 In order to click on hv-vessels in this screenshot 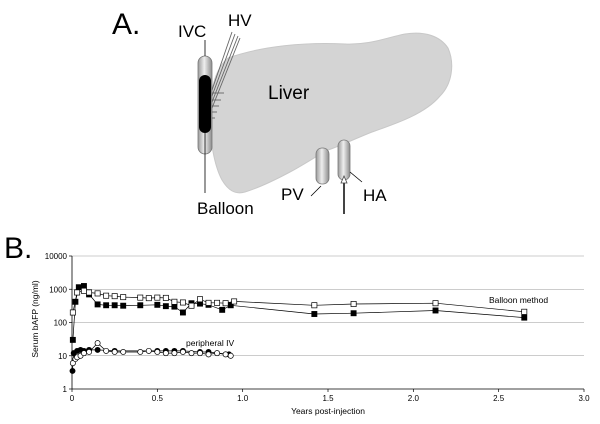, I will do `click(226, 75)`.